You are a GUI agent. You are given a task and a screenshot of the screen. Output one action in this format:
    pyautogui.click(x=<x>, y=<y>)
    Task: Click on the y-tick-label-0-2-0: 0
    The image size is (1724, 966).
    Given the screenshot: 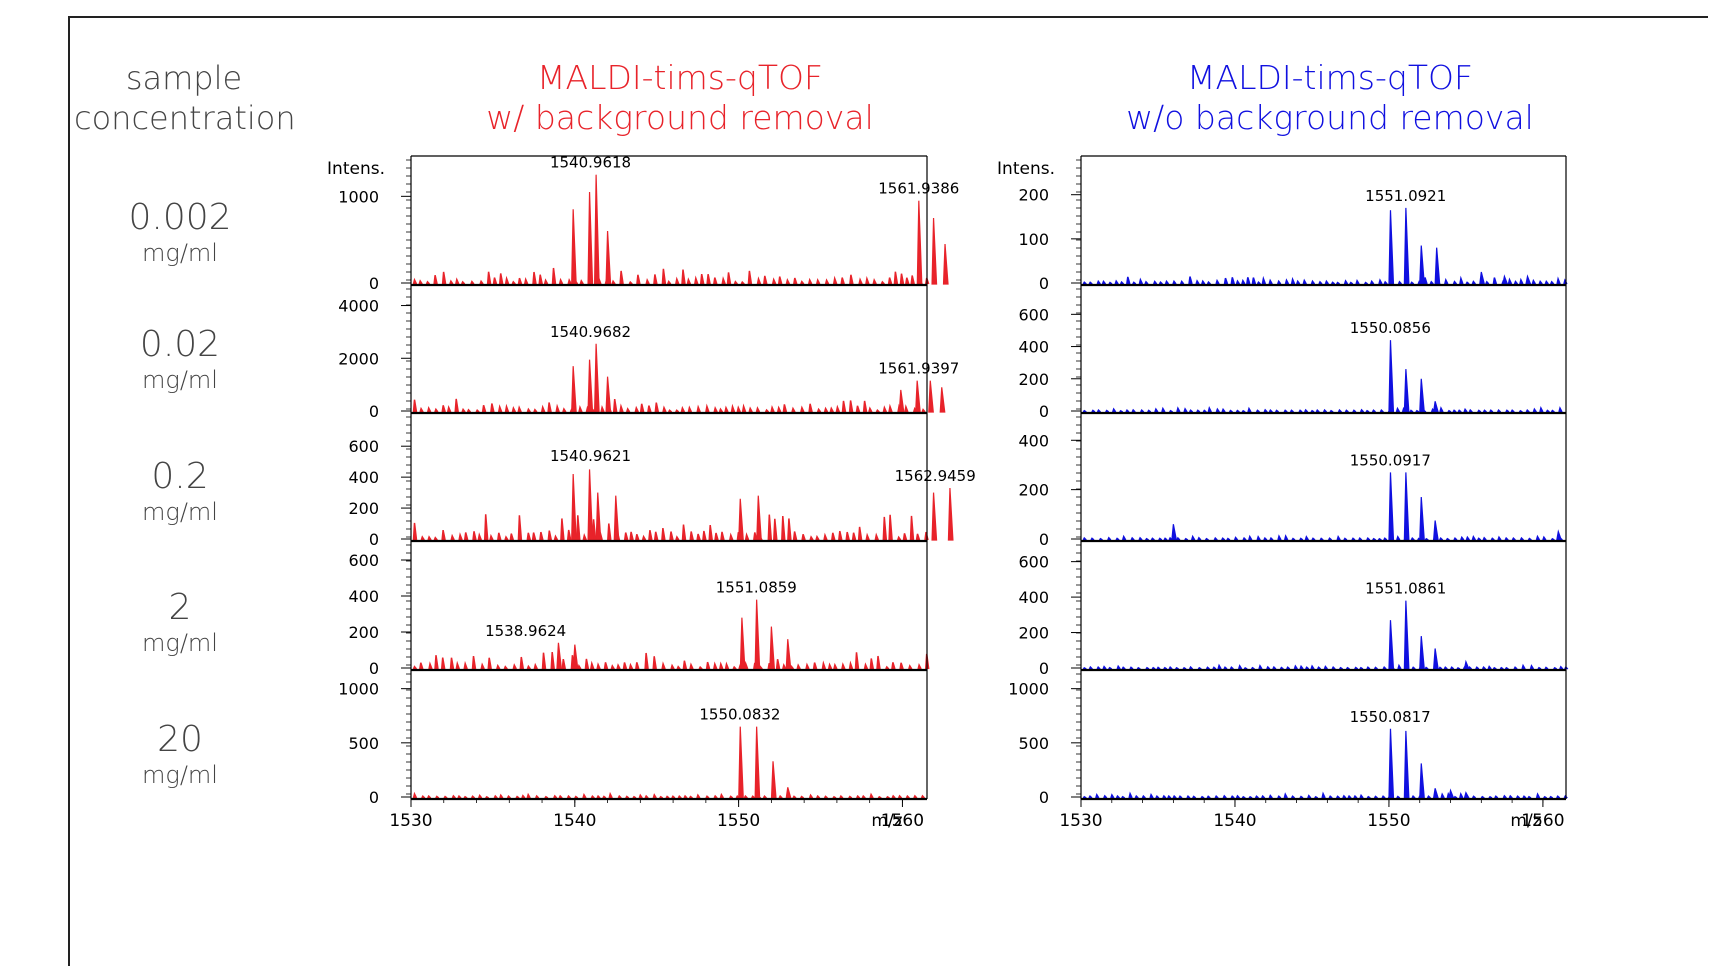 What is the action you would take?
    pyautogui.click(x=374, y=539)
    